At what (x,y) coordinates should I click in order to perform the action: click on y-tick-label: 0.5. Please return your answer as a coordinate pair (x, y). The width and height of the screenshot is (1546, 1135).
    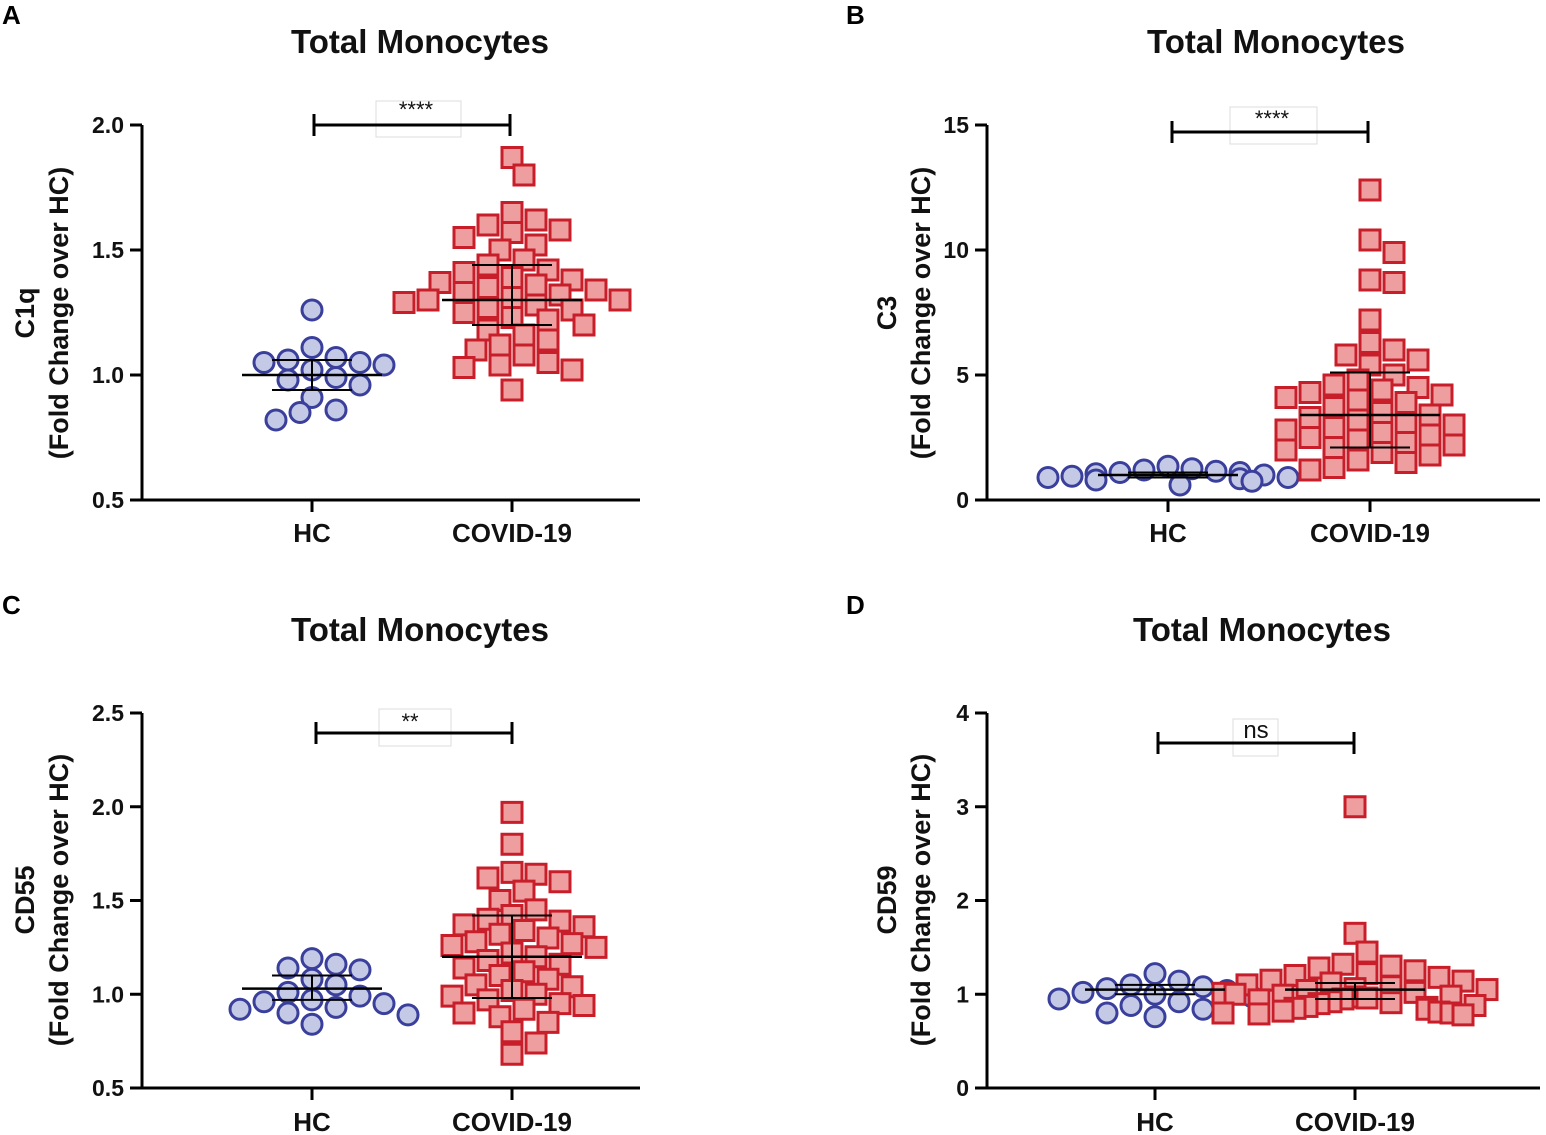
    Looking at the image, I should click on (108, 1088).